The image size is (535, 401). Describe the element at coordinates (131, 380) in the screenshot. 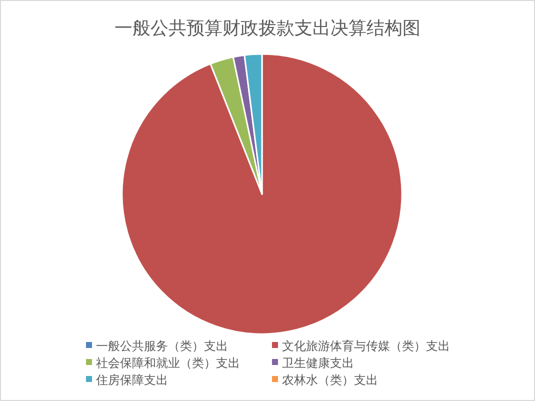

I see `legend-label: 住房保障支出` at that location.